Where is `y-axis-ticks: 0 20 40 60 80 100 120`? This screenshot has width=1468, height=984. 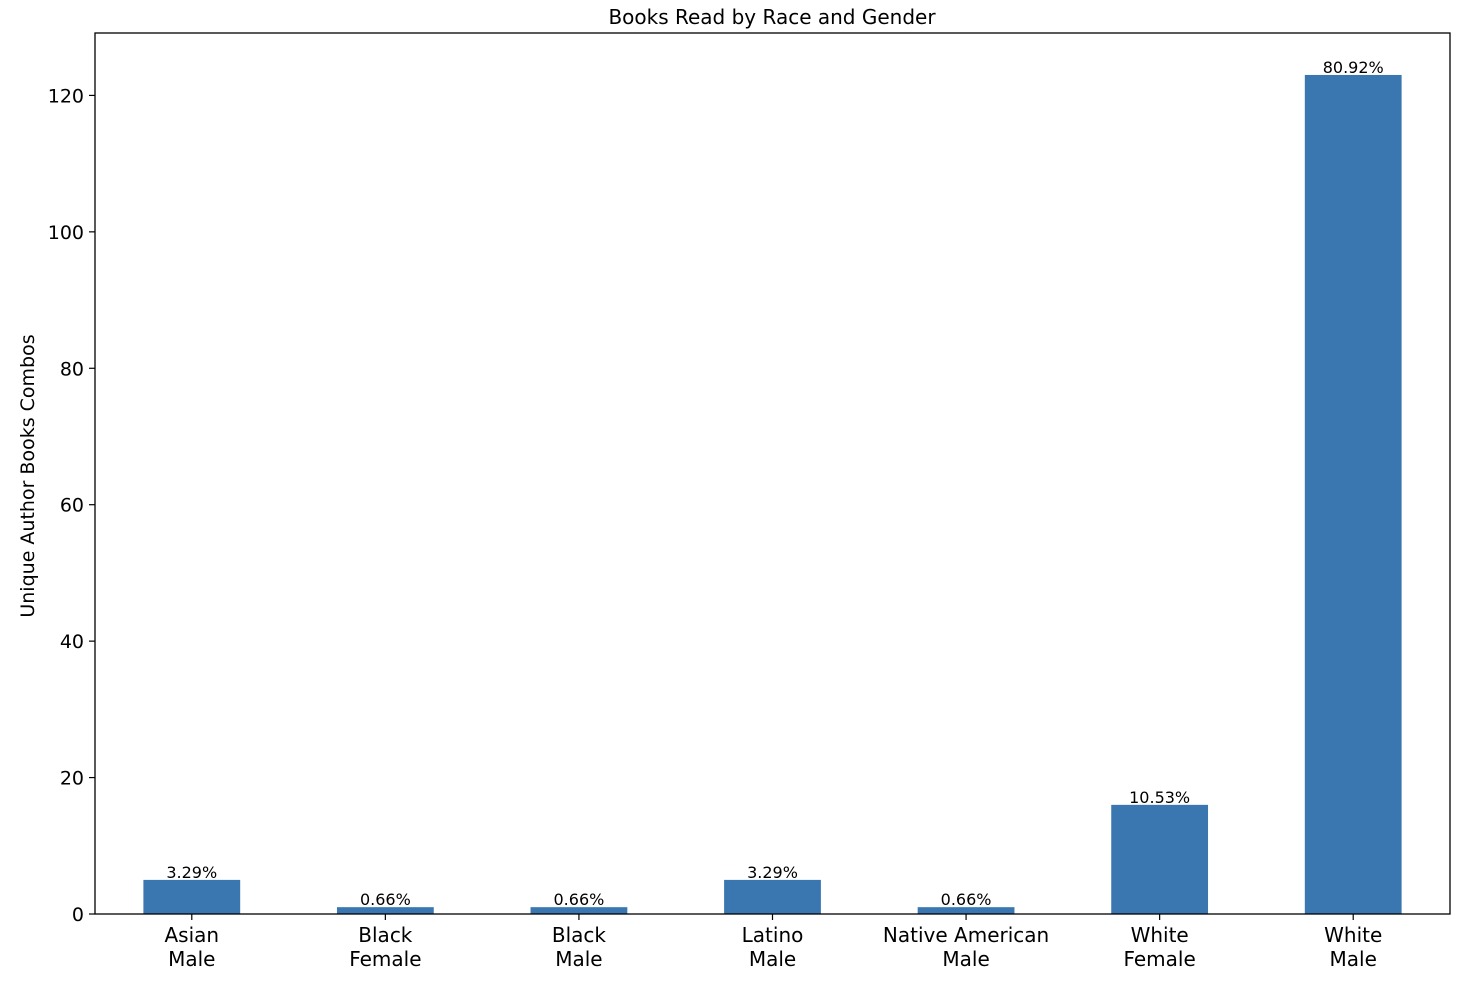 y-axis-ticks: 0 20 40 60 80 100 120 is located at coordinates (71, 505).